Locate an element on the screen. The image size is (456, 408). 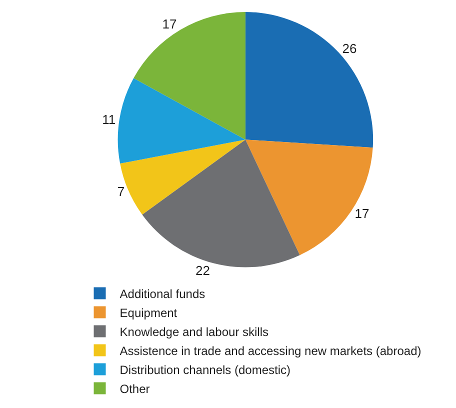
data-label: 26 is located at coordinates (349, 48).